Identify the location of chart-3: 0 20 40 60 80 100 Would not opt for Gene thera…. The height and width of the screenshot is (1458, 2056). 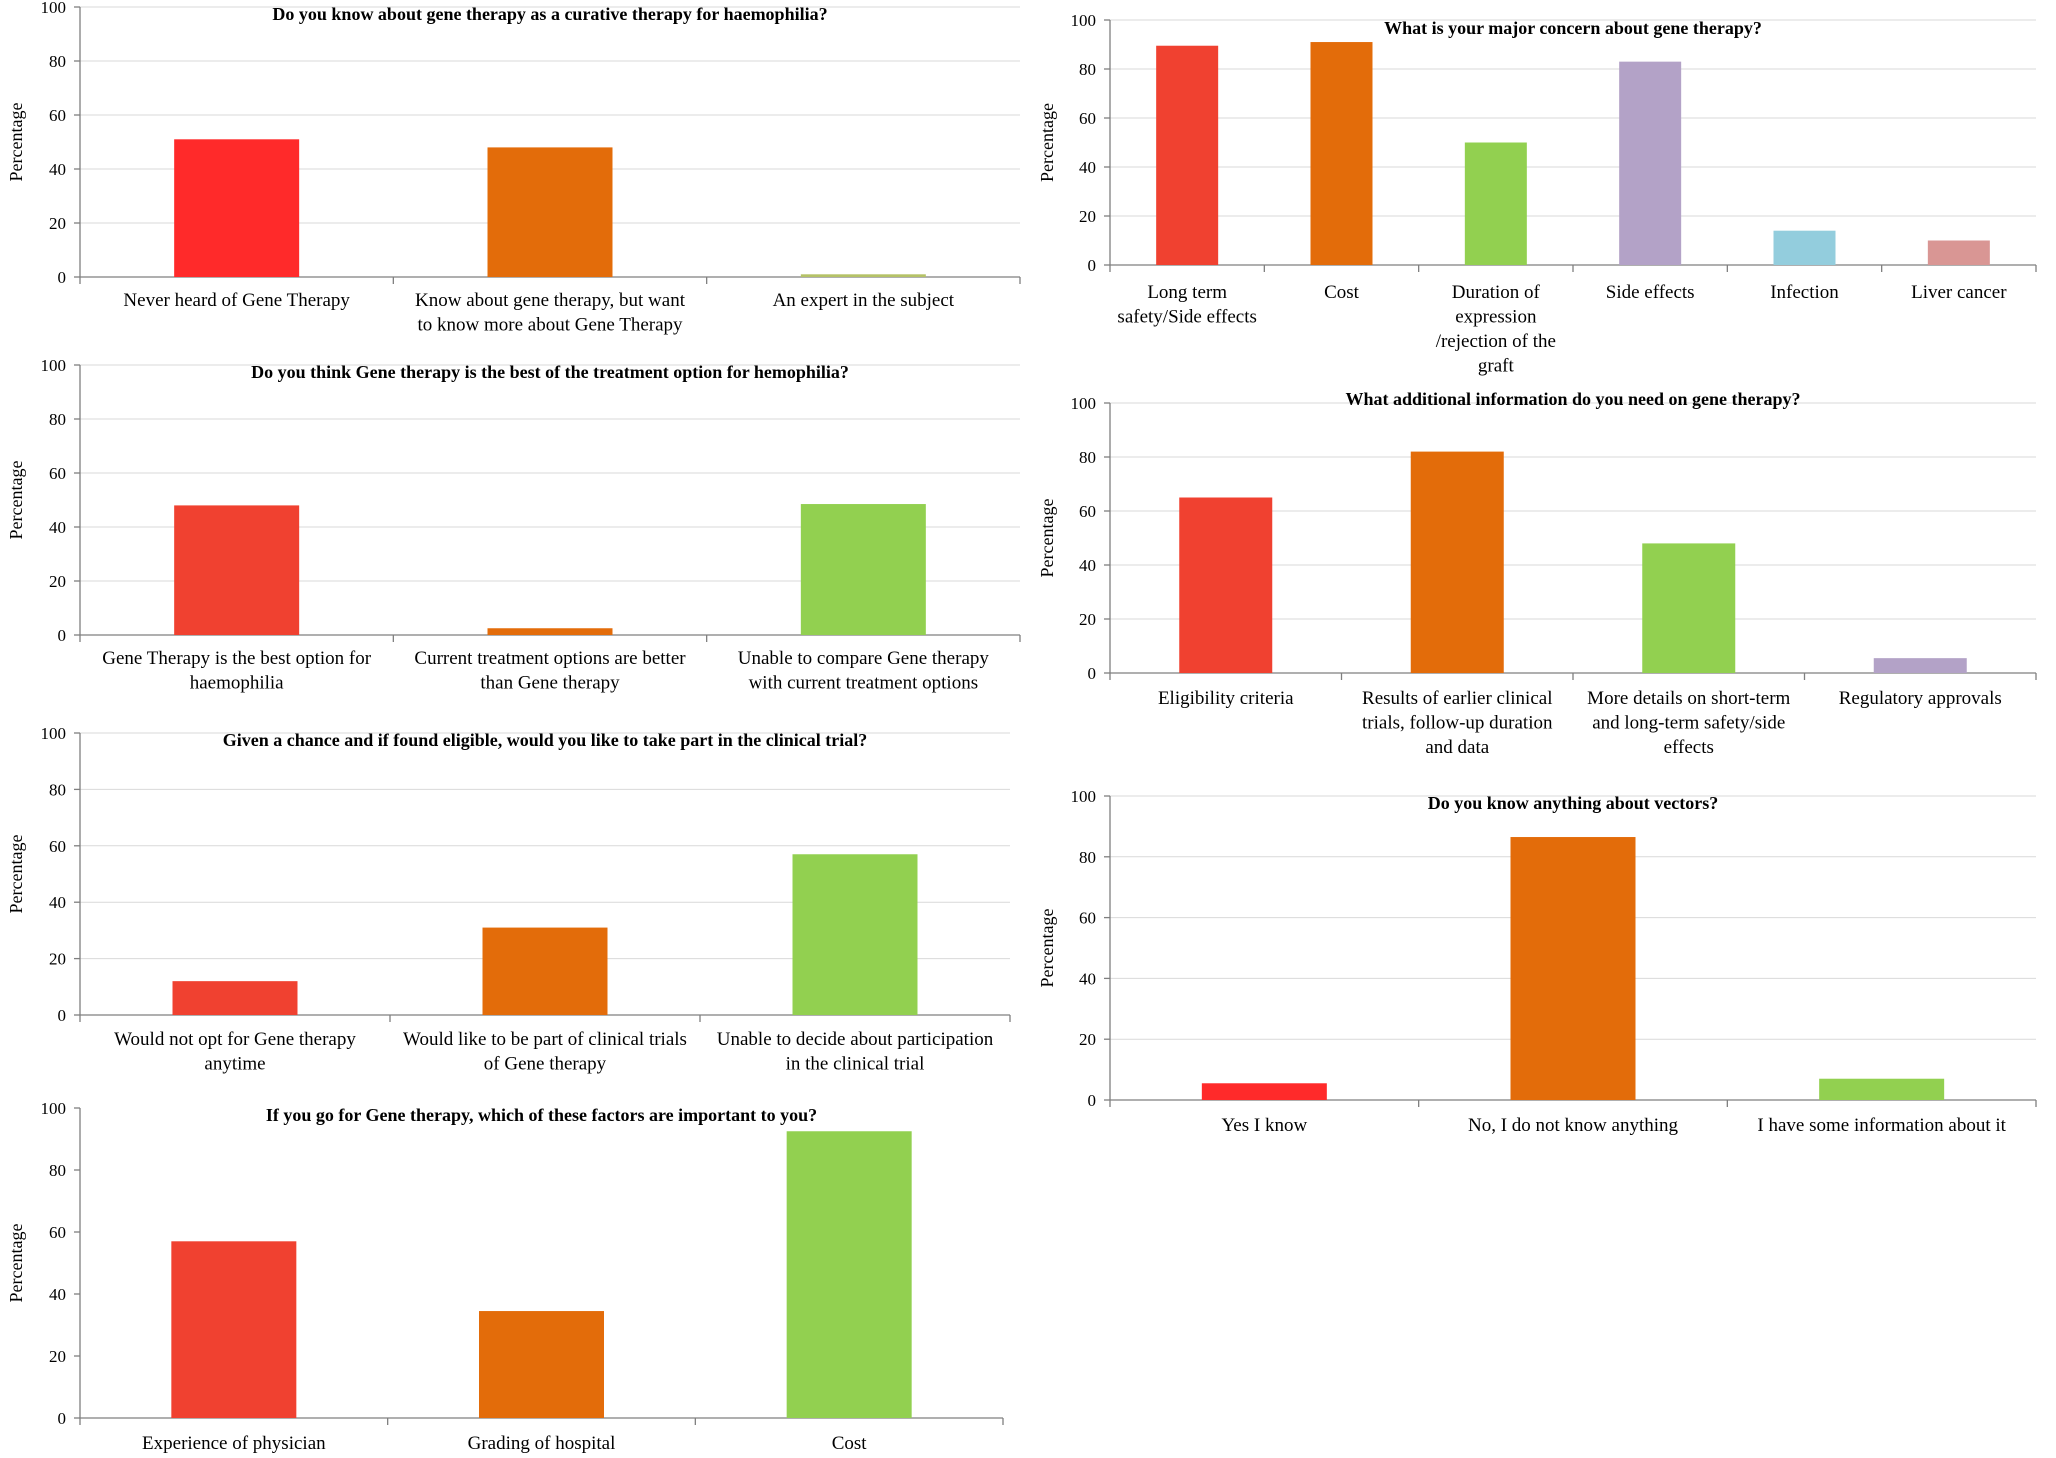
(508, 899).